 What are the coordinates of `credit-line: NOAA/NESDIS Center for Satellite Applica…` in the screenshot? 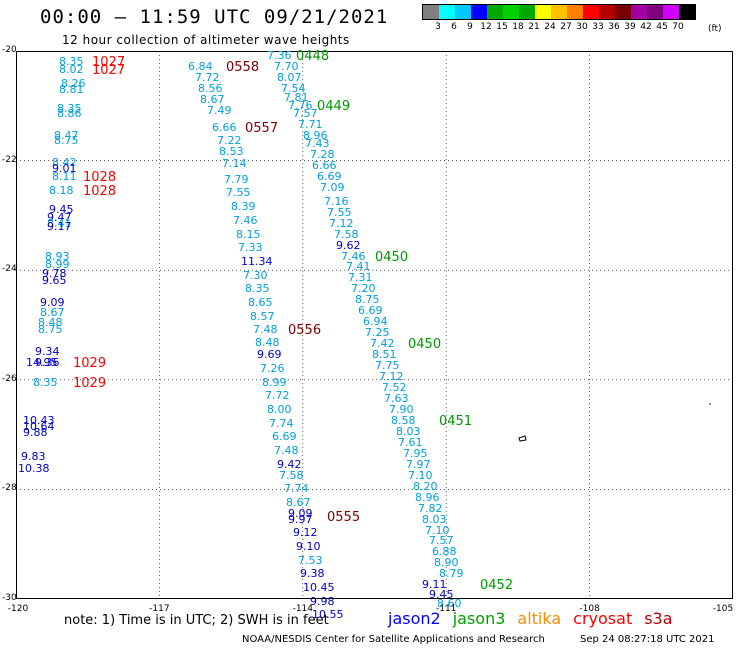 It's located at (393, 639).